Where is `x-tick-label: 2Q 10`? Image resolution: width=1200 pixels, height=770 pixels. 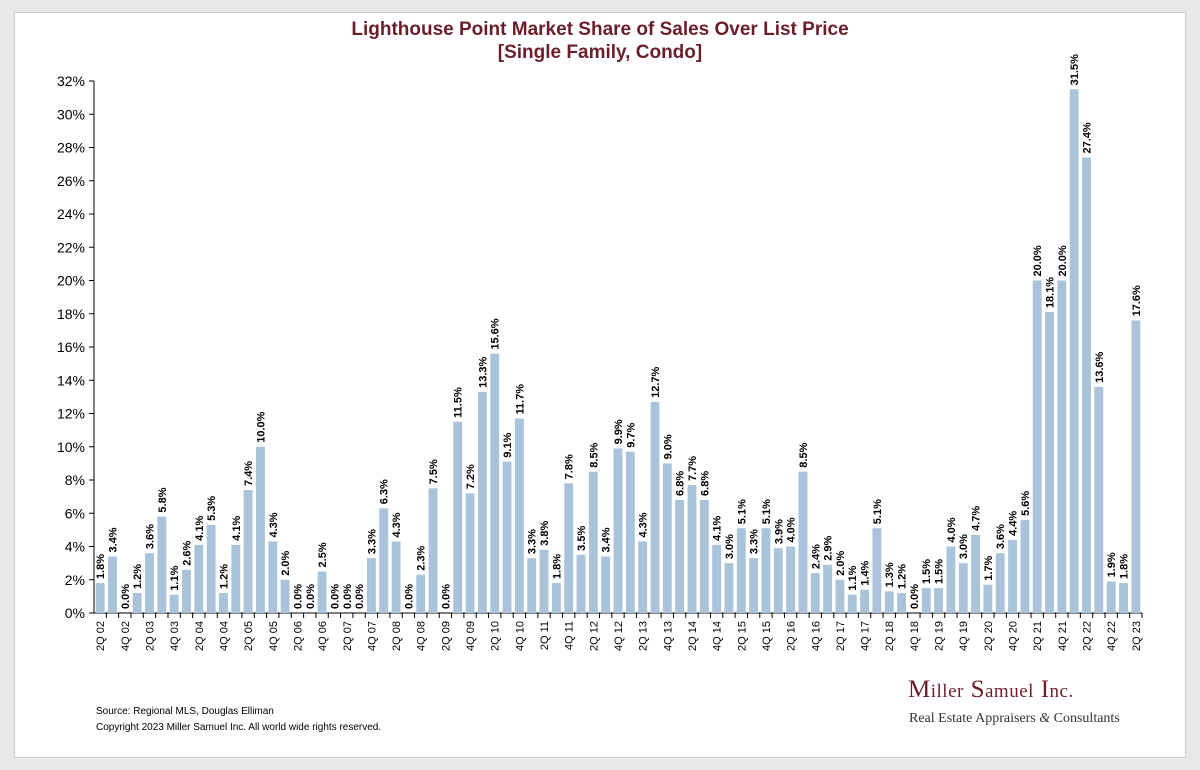
x-tick-label: 2Q 10 is located at coordinates (496, 636).